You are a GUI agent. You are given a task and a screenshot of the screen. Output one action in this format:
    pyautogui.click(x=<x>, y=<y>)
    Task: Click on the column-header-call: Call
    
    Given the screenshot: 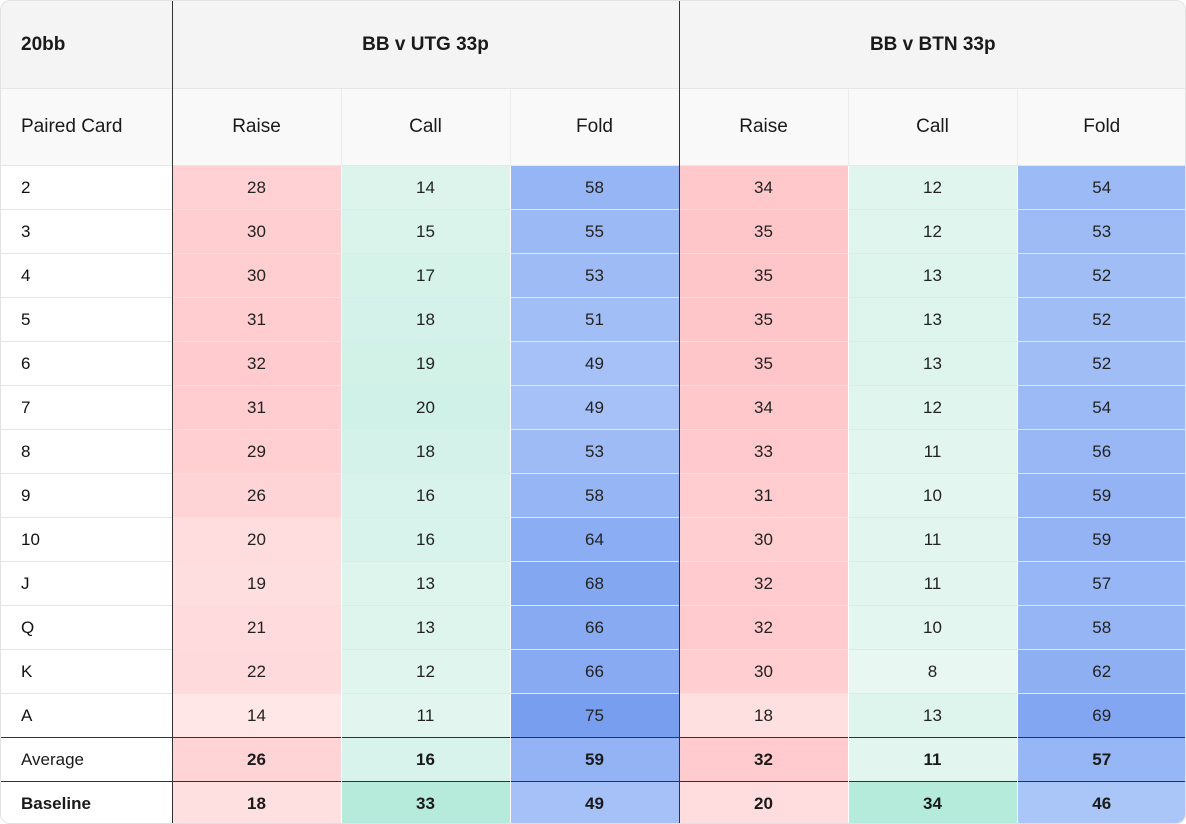 What is the action you would take?
    pyautogui.click(x=425, y=127)
    